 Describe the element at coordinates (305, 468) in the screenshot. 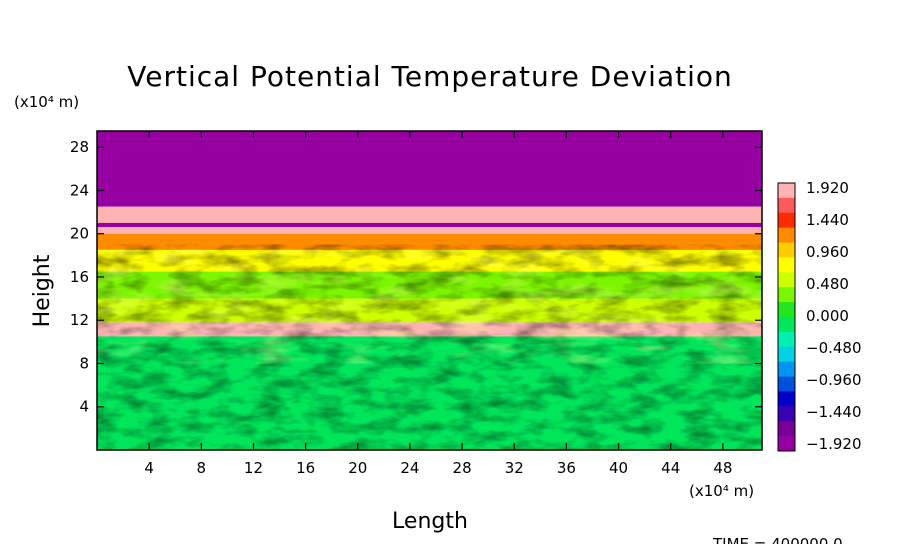

I see `x-tick-label: 16` at that location.